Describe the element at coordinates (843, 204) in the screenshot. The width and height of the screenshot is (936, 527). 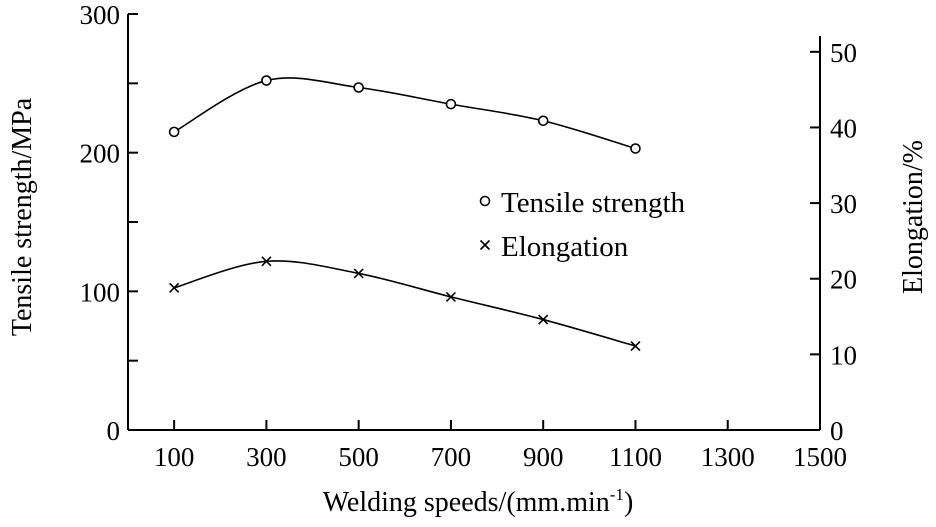
I see `y-right-tick-label: 30` at that location.